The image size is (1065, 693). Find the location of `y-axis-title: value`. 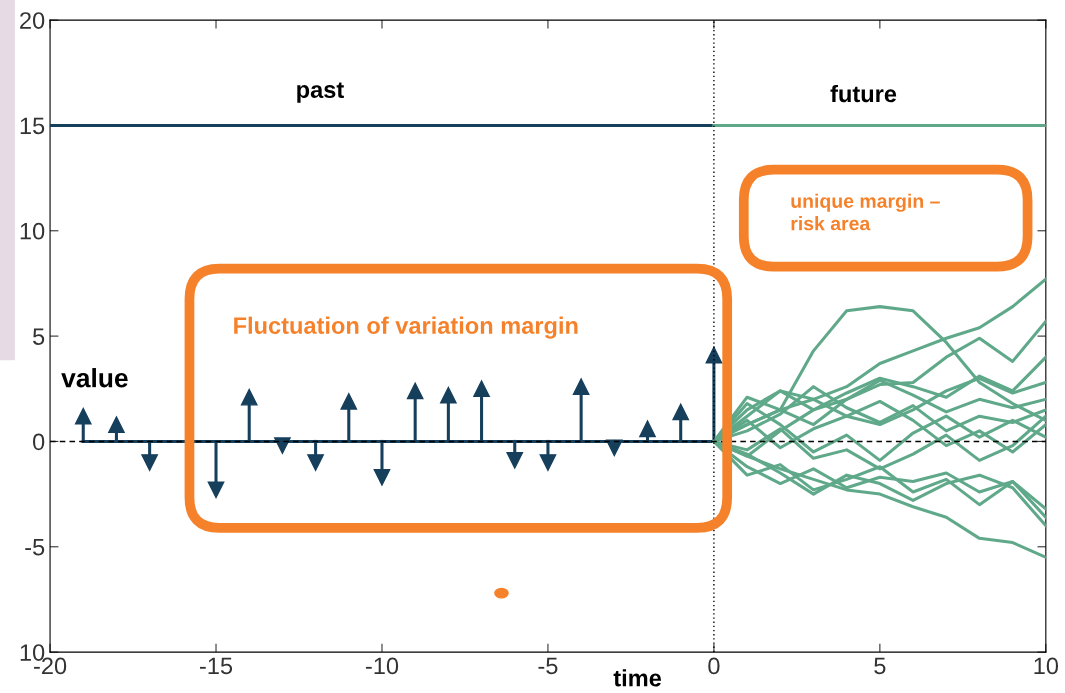

y-axis-title: value is located at coordinates (94, 378).